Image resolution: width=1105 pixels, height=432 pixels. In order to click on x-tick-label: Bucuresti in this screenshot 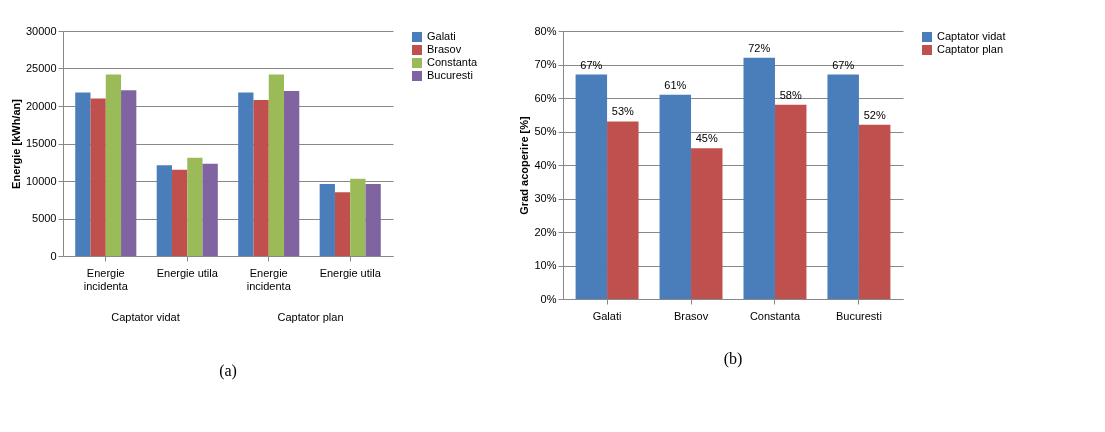, I will do `click(859, 315)`.